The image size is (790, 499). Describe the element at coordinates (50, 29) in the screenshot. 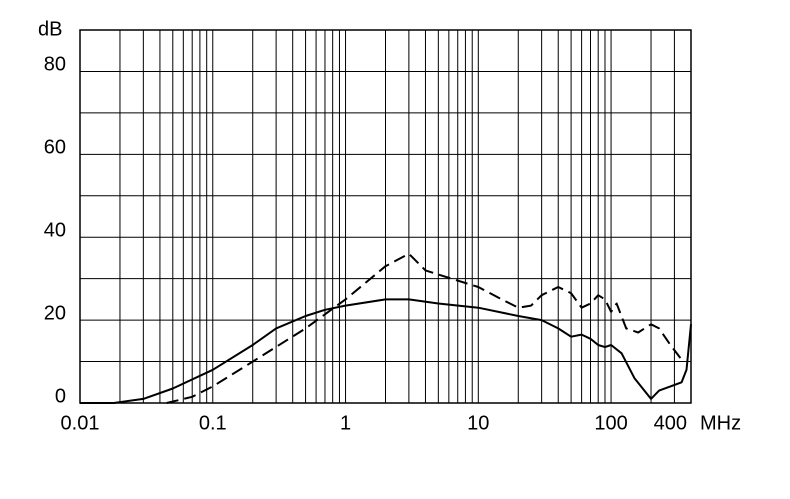

I see `y-axis-label: dB` at that location.